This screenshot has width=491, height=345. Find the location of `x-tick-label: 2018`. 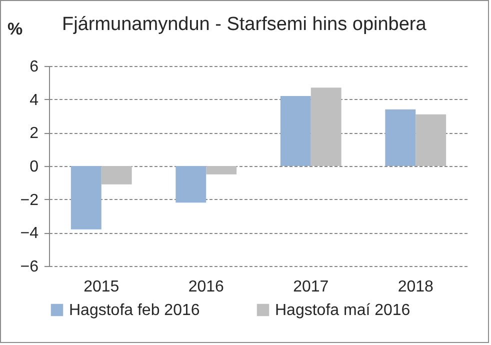

x-tick-label: 2018 is located at coordinates (416, 287).